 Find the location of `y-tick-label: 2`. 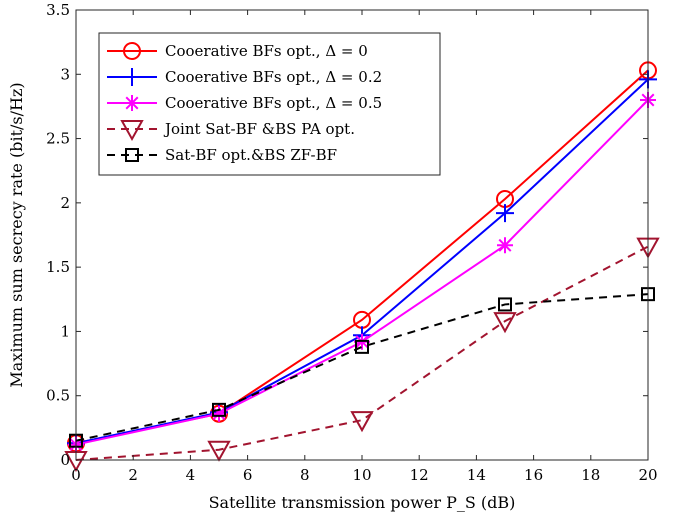

y-tick-label: 2 is located at coordinates (65, 203).